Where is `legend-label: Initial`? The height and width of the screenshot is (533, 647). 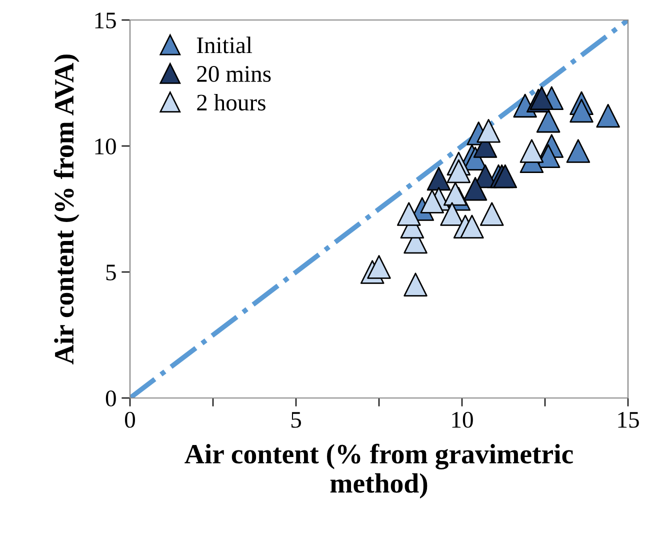 legend-label: Initial is located at coordinates (224, 45).